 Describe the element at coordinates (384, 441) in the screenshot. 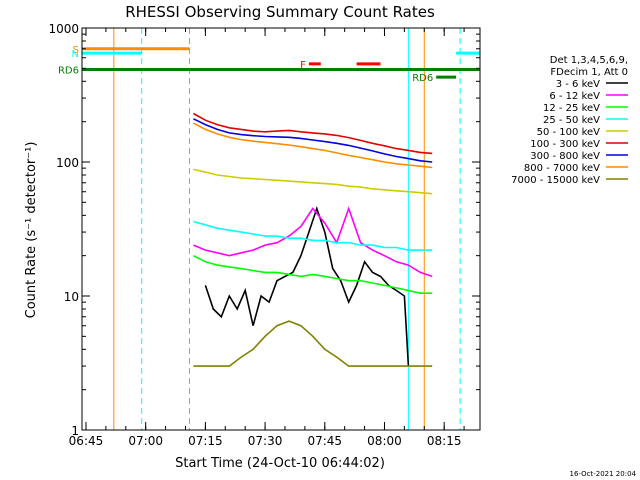

I see `x-tick-label: 08:00` at that location.